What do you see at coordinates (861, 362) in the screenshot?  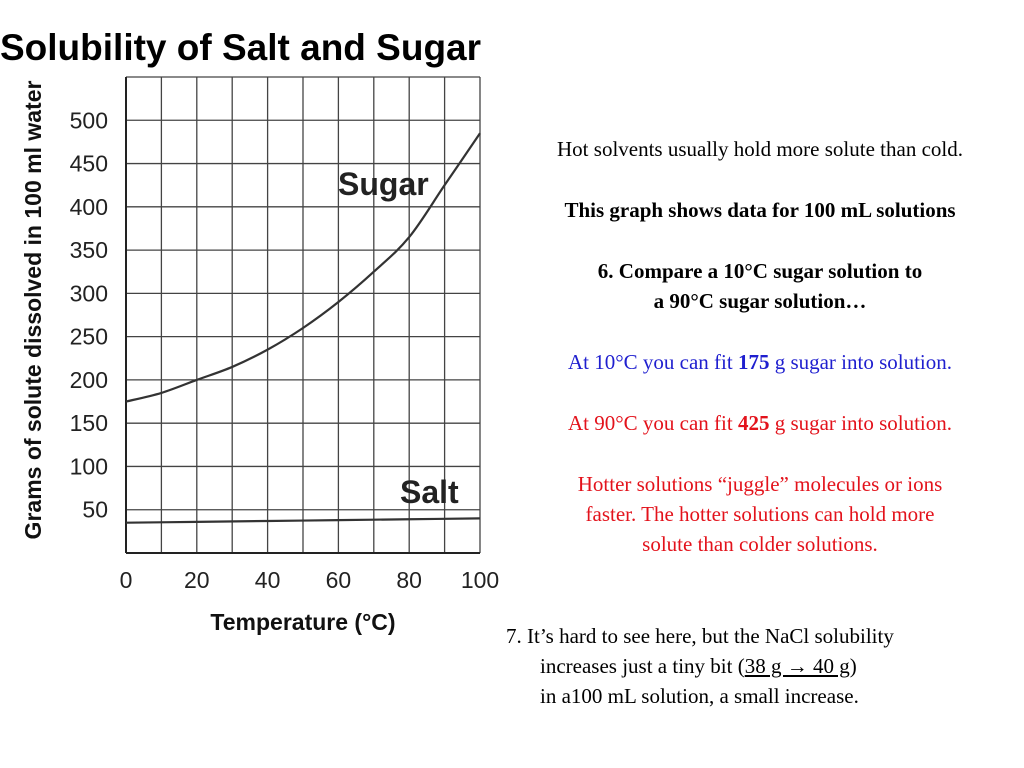 I see `answer-10c-suffix: g sugar into solution.` at bounding box center [861, 362].